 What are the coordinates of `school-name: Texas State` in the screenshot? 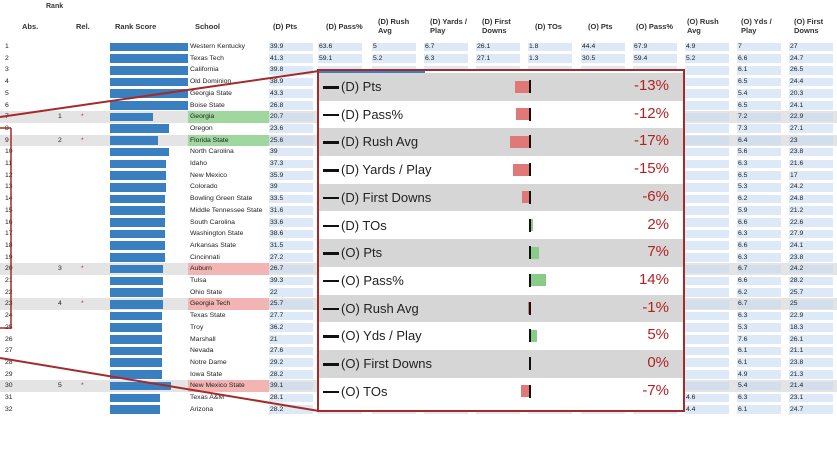 It's located at (208, 316).